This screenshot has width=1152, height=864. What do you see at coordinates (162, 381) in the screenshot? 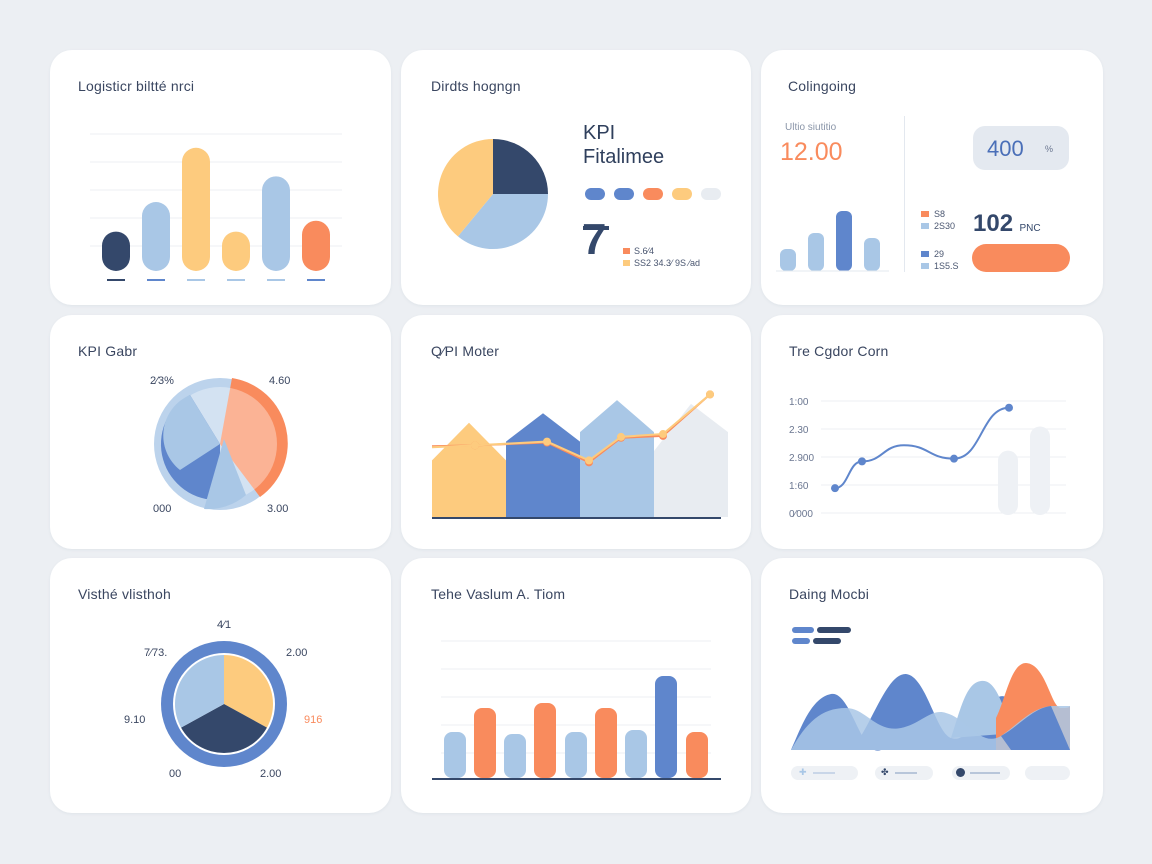
I see `pie-label: 2⁄3%` at bounding box center [162, 381].